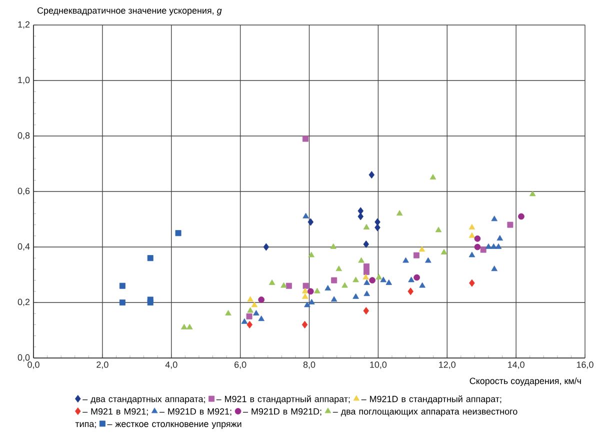 The height and width of the screenshot is (448, 611). I want to click on y-tick-label: 0,6, so click(24, 192).